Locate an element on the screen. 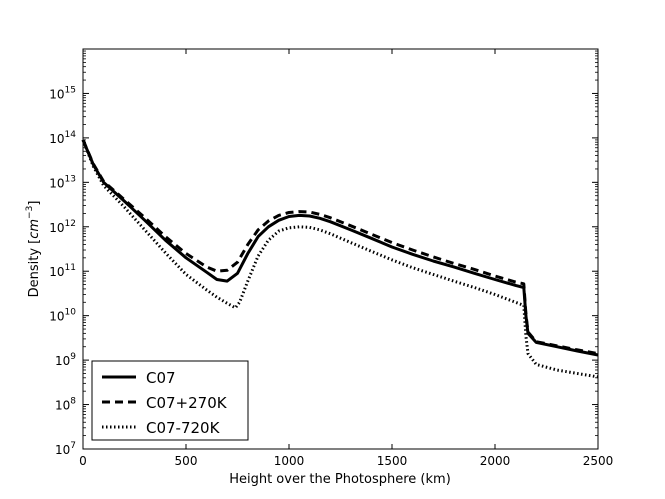 Image resolution: width=665 pixels, height=499 pixels. legend: C07 C07+270K C07-720K is located at coordinates (170, 400).